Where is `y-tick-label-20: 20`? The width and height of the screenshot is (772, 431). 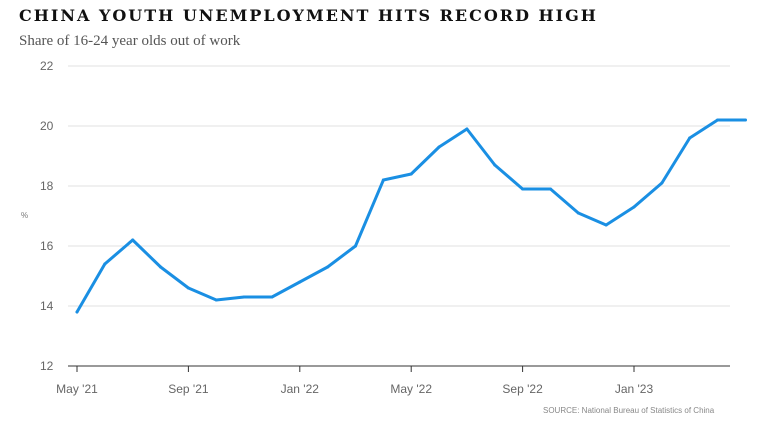 y-tick-label-20: 20 is located at coordinates (47, 126).